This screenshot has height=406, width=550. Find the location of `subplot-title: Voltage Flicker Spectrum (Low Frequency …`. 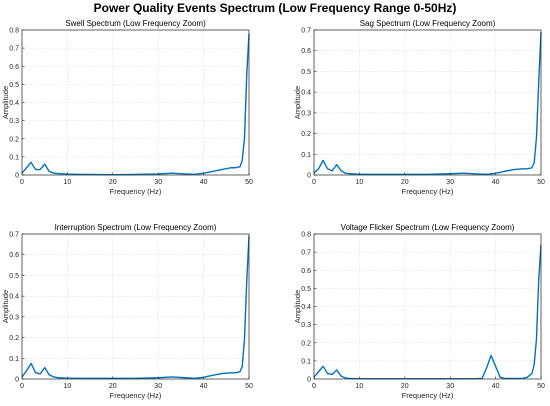

subplot-title: Voltage Flicker Spectrum (Low Frequency … is located at coordinates (428, 227).